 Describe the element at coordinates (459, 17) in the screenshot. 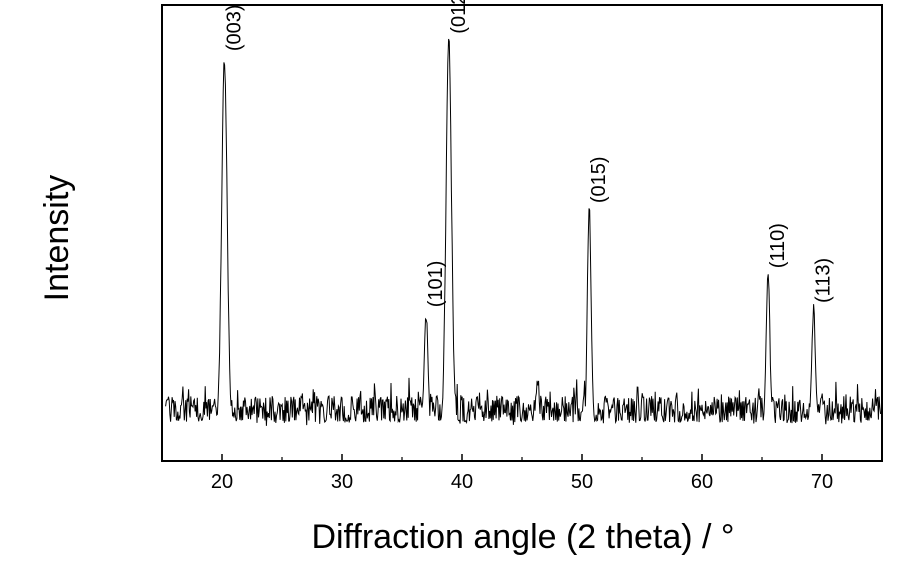

I see `peak-label: (012)` at that location.